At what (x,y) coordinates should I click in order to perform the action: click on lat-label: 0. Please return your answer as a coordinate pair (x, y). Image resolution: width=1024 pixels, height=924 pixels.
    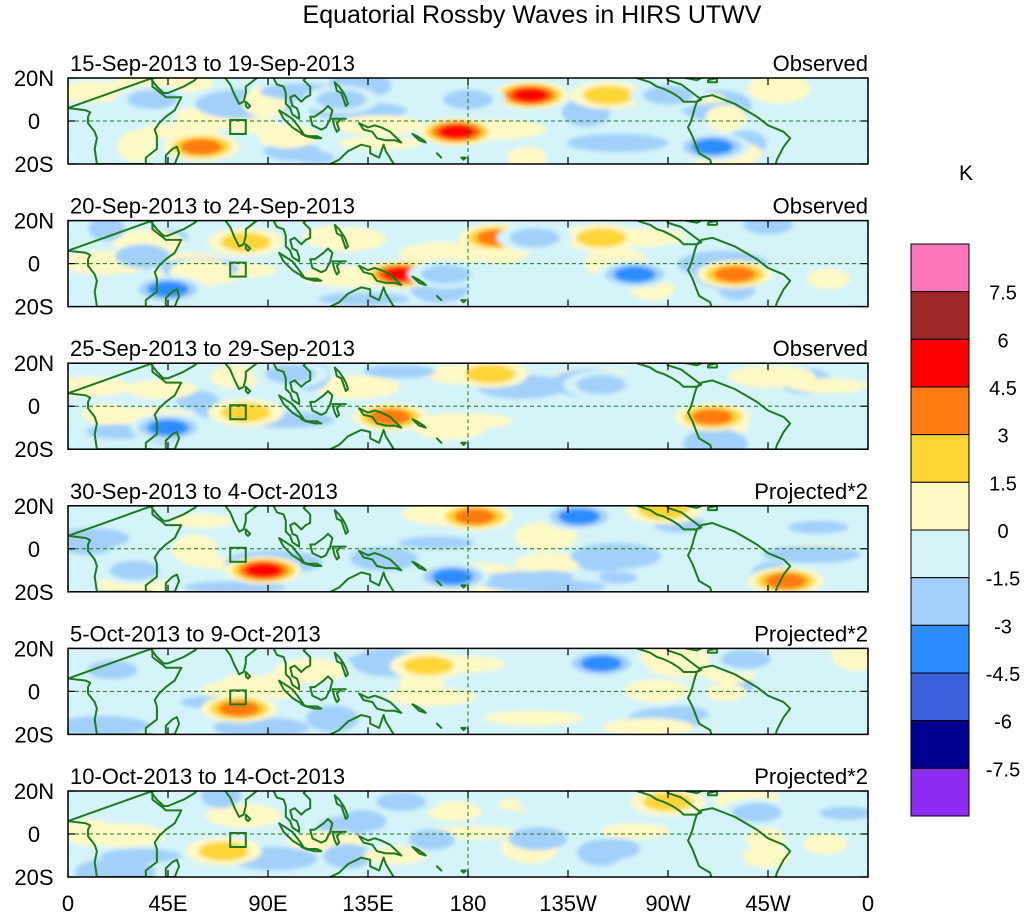
    Looking at the image, I should click on (34, 834).